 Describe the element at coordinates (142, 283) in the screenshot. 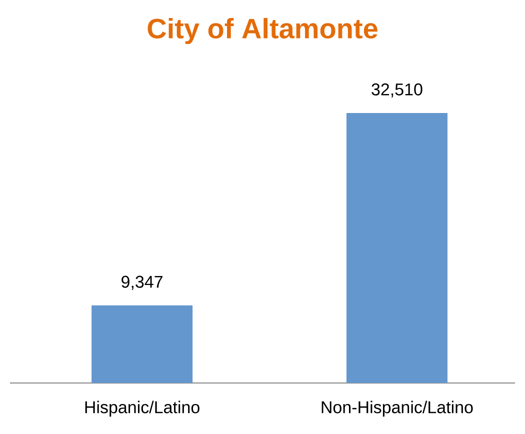

I see `data-label: 9,347` at that location.